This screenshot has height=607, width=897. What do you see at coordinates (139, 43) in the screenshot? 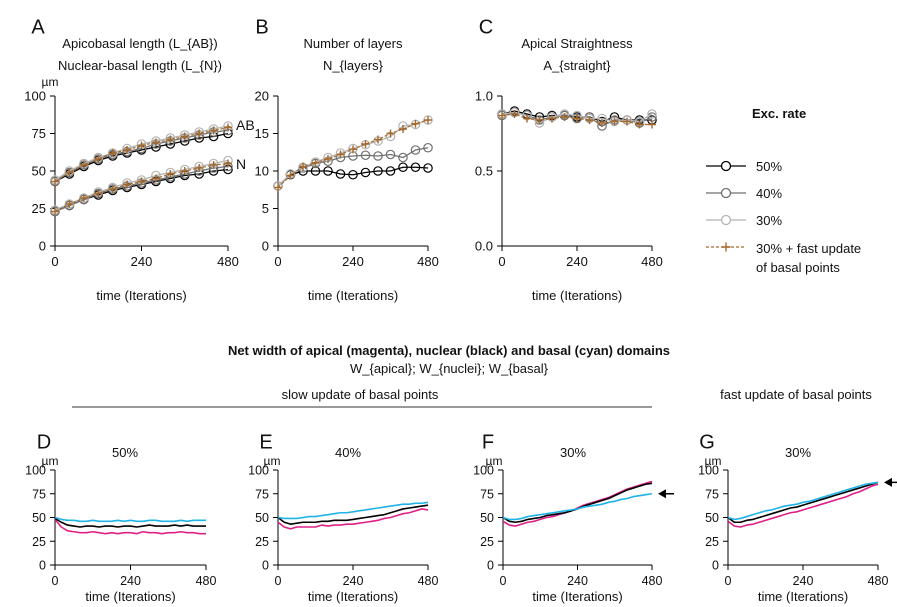
I see `panel-title: Apicobasal length (L_{AB})` at bounding box center [139, 43].